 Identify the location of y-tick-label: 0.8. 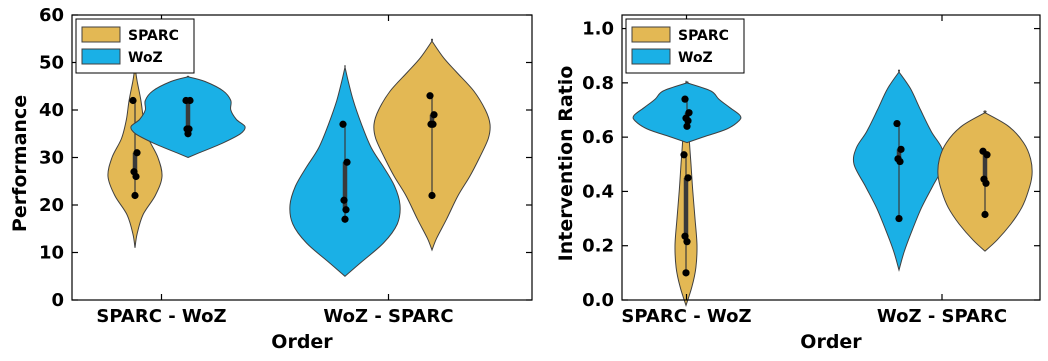
(598, 83).